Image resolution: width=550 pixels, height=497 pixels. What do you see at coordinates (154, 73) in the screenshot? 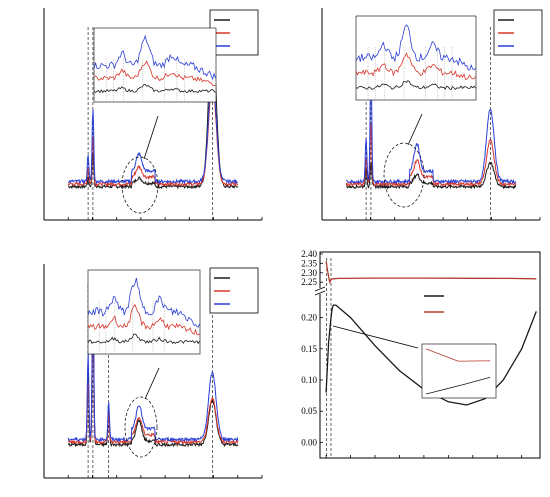
I see `inset-series-line-S1` at bounding box center [154, 73].